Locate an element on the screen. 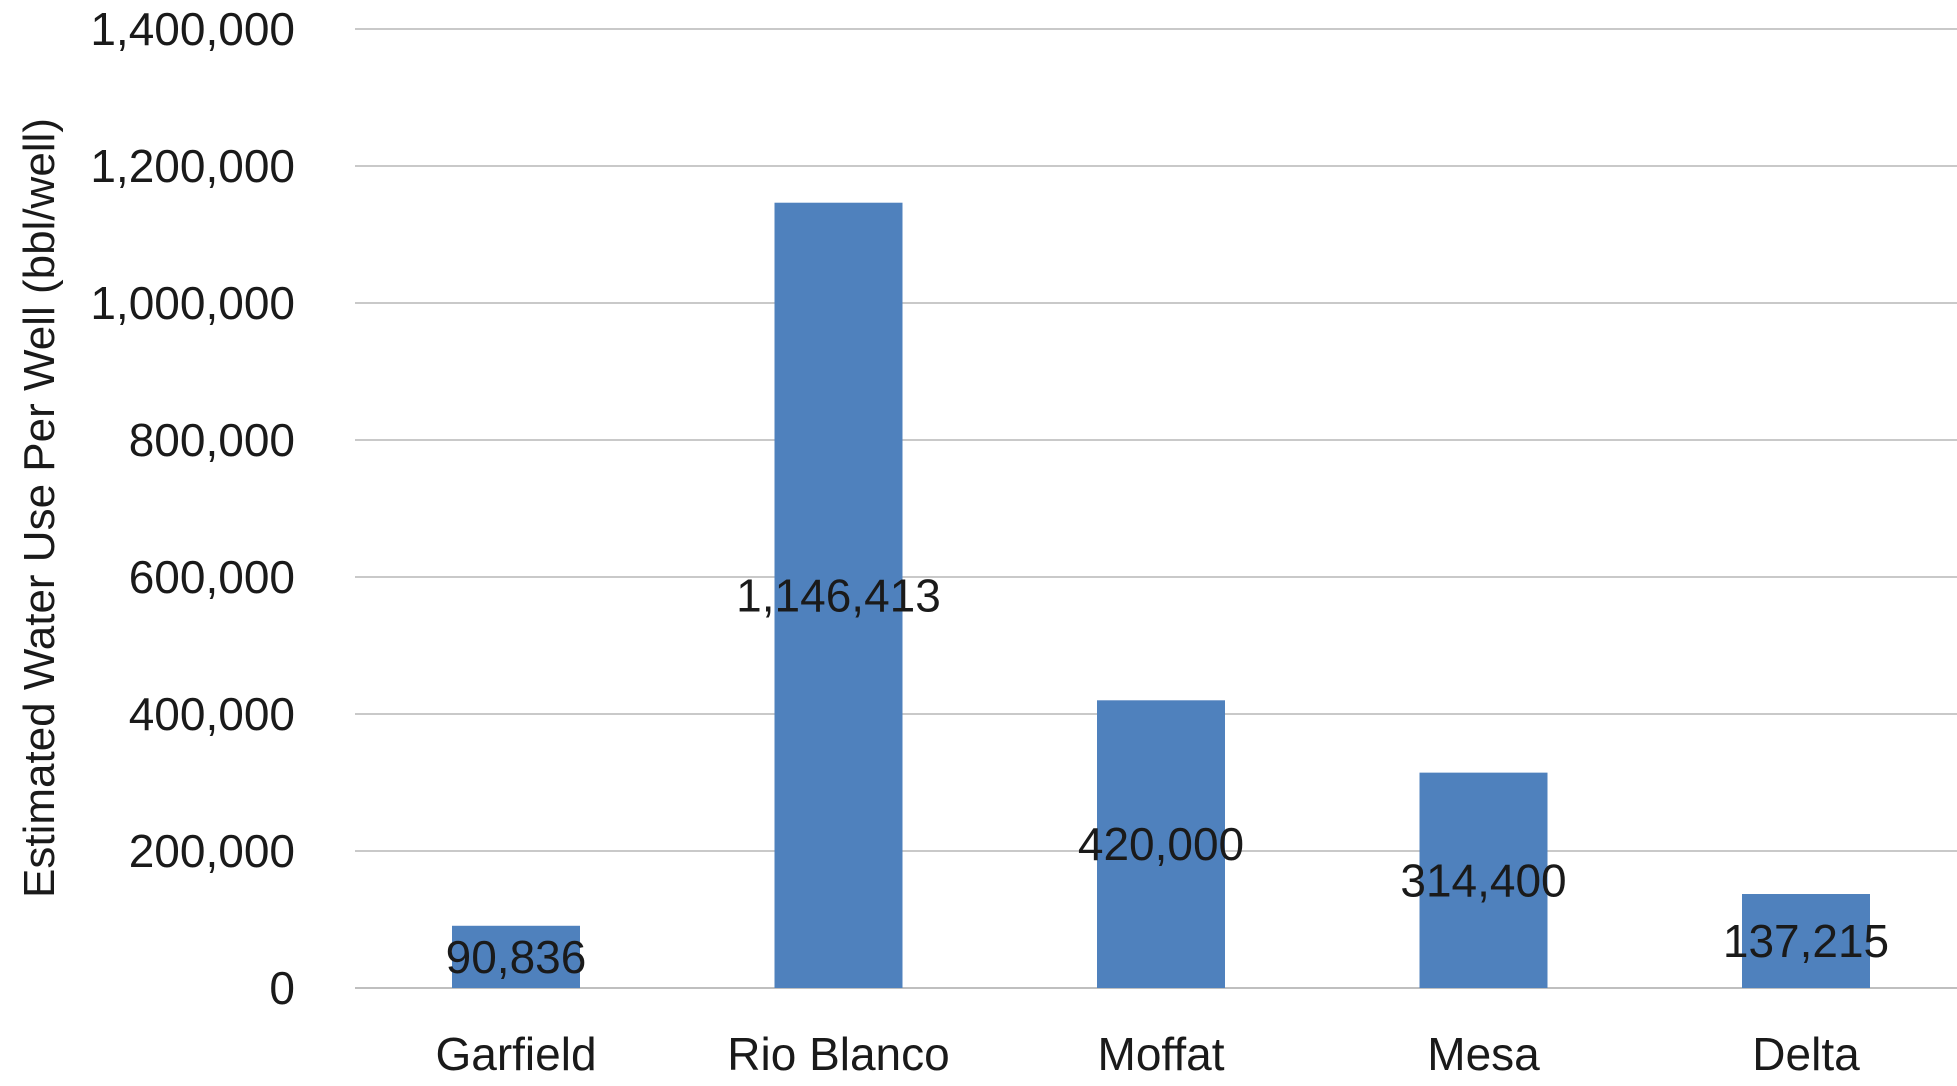 The width and height of the screenshot is (1957, 1086). y-tick-label: 800,000 is located at coordinates (212, 440).